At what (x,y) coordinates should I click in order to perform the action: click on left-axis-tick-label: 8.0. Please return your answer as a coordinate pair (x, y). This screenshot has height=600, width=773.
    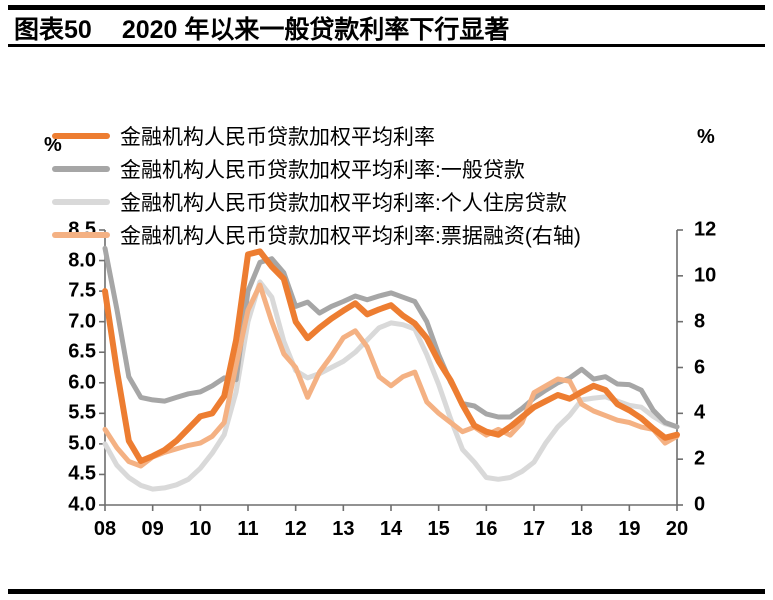
    Looking at the image, I should click on (82, 260).